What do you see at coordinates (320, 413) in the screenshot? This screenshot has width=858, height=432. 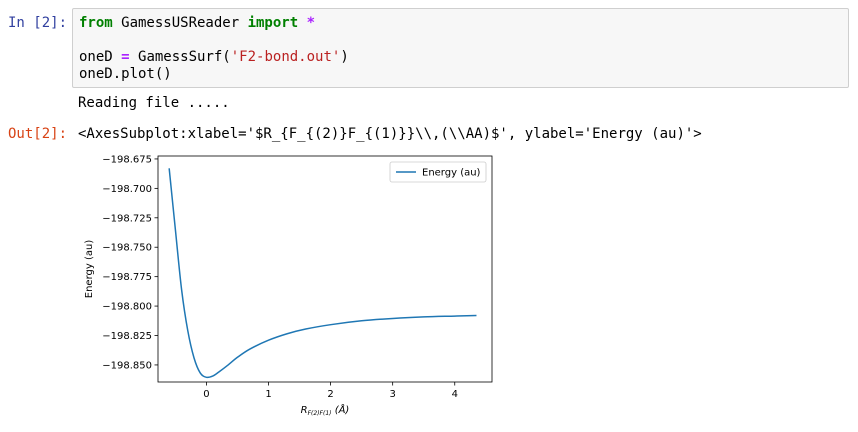 I see `x-axis-label-subscript: F(2)F(1)` at bounding box center [320, 413].